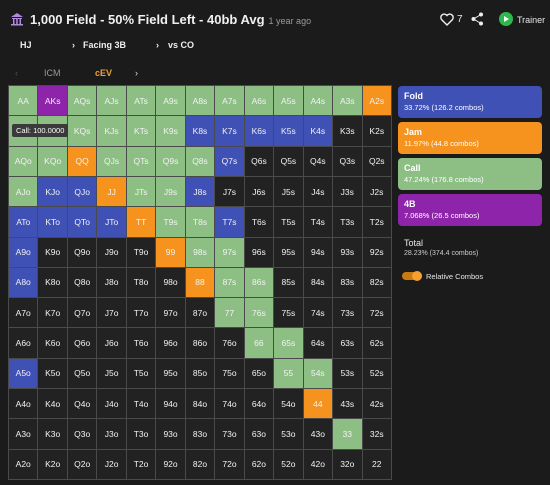 This screenshot has width=550, height=485. What do you see at coordinates (259, 191) in the screenshot?
I see `hand-cell: J6s` at bounding box center [259, 191].